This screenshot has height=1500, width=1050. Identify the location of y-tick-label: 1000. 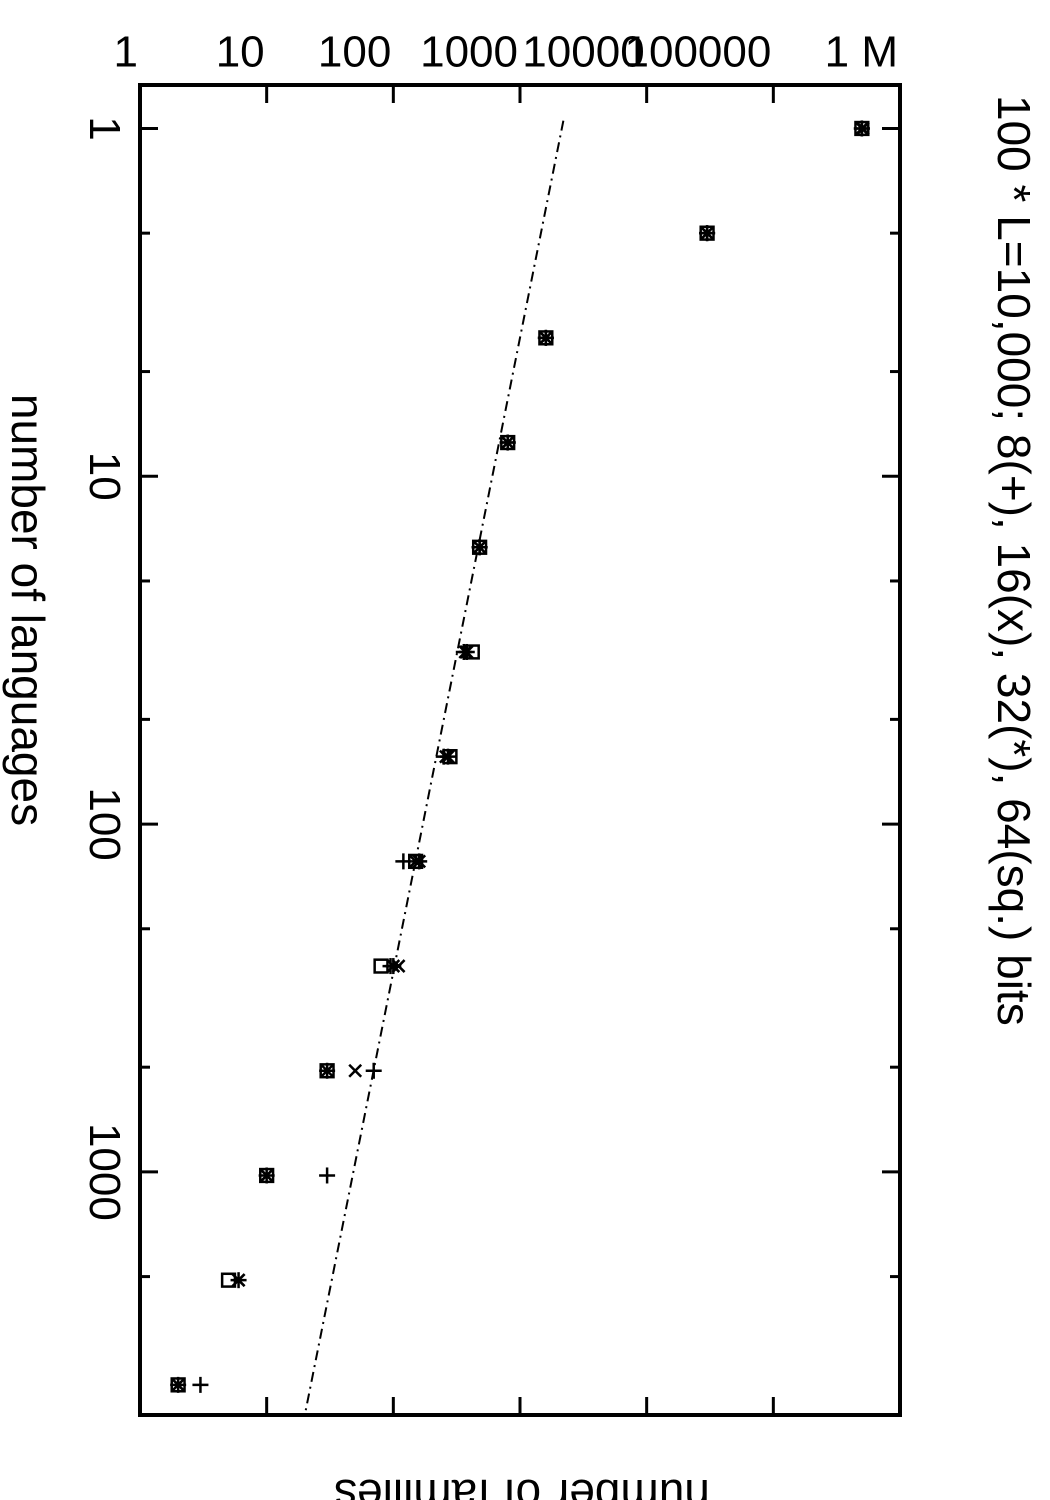
(469, 52).